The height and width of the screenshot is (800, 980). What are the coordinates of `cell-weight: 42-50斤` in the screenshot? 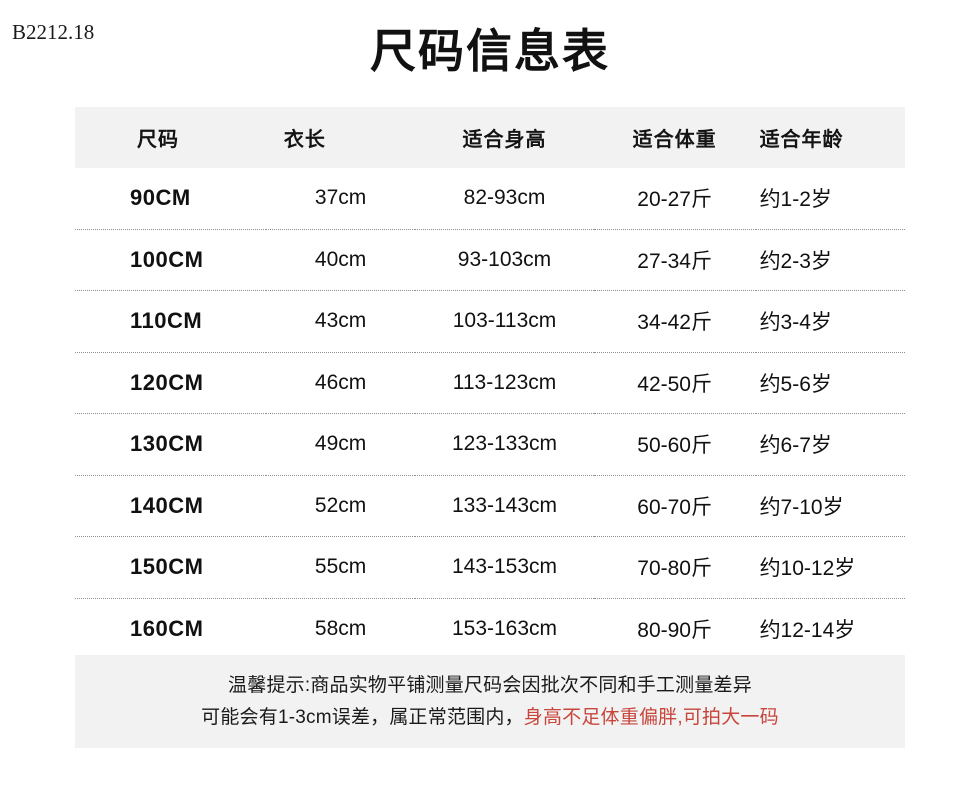 It's located at (674, 382).